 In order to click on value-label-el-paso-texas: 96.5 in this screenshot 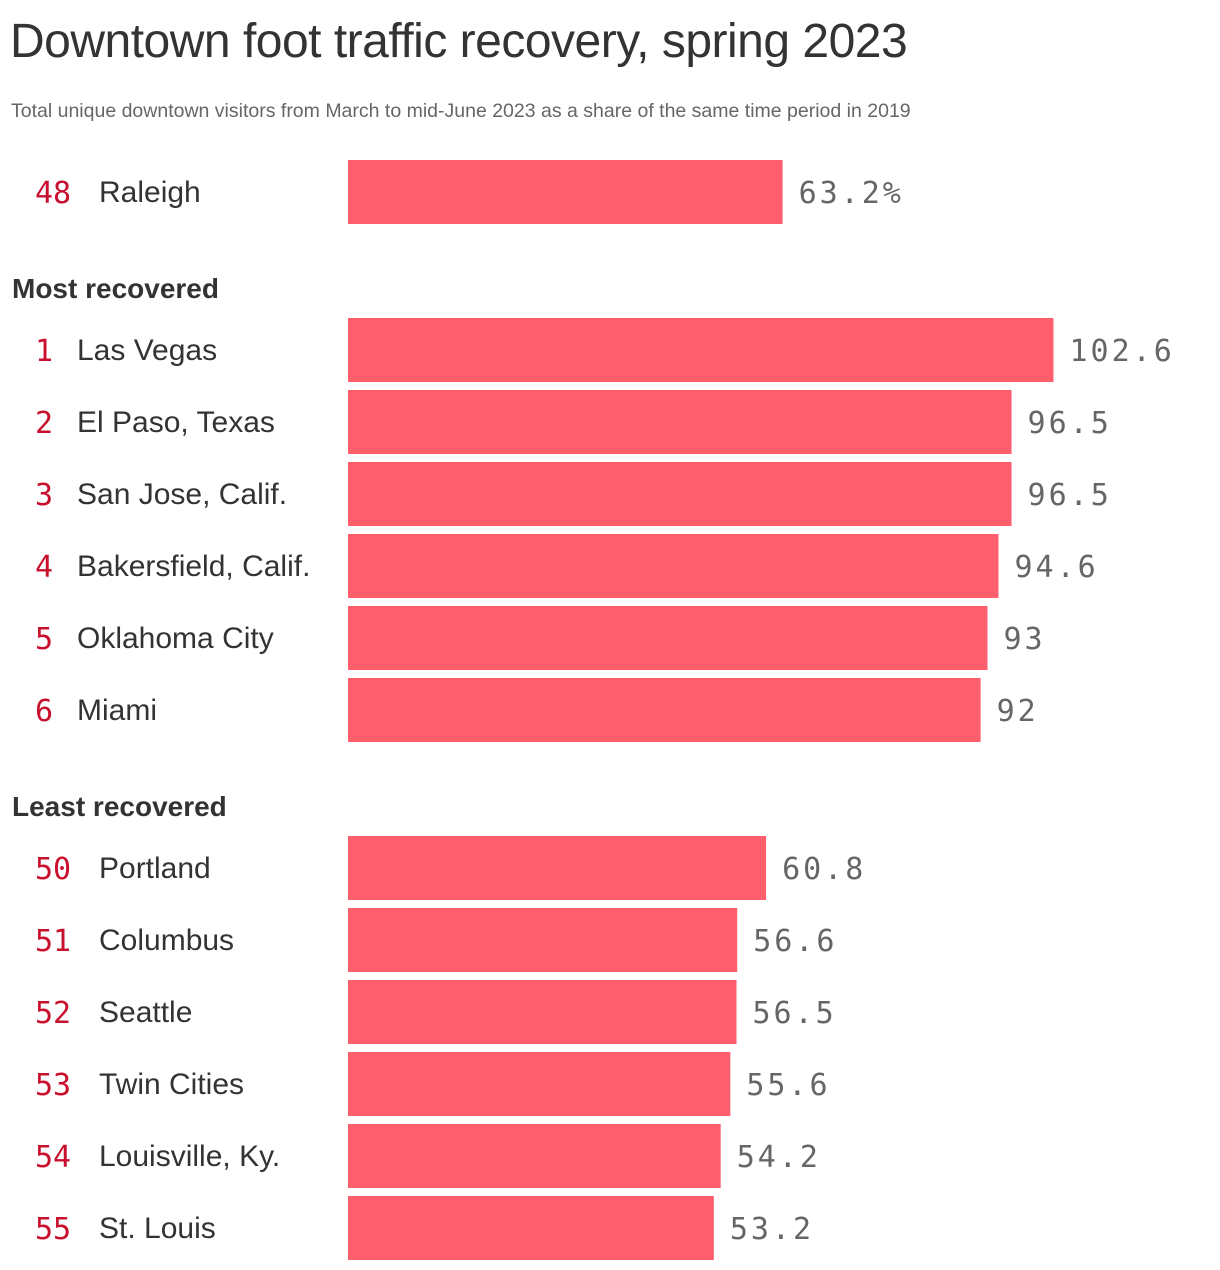, I will do `click(1070, 423)`.